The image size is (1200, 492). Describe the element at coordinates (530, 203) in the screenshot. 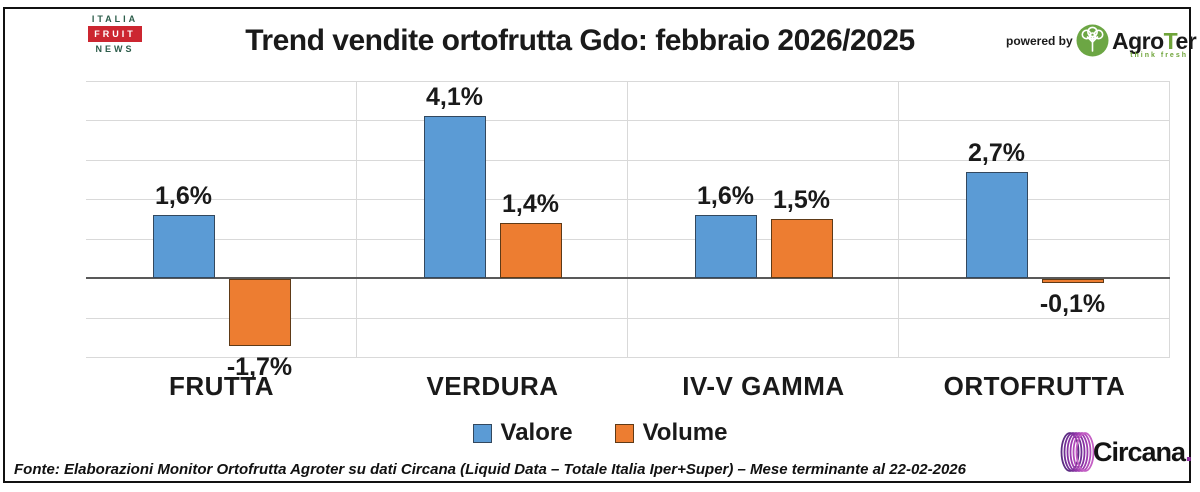

I see `value-label: 1,4%` at that location.